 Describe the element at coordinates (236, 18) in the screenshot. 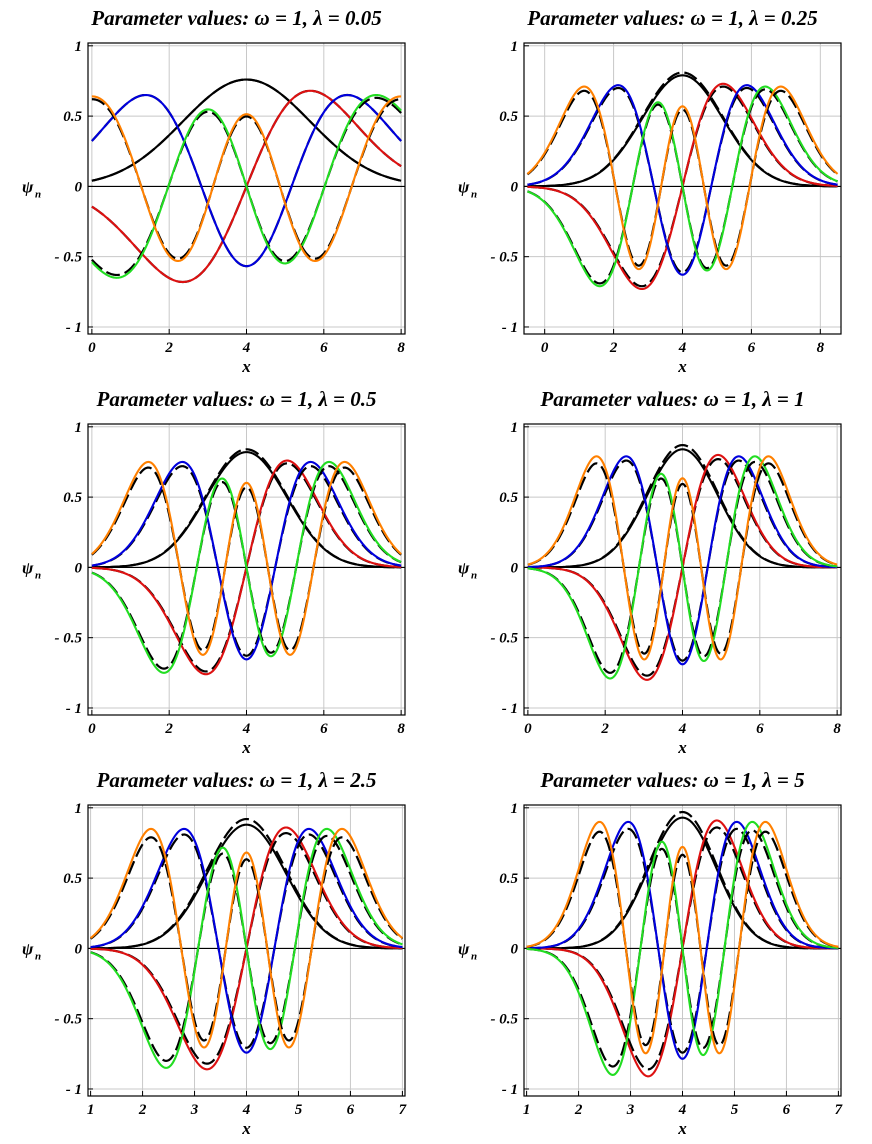

I see `chart-title: Parameter values: ω = 1, λ = 0.05` at that location.